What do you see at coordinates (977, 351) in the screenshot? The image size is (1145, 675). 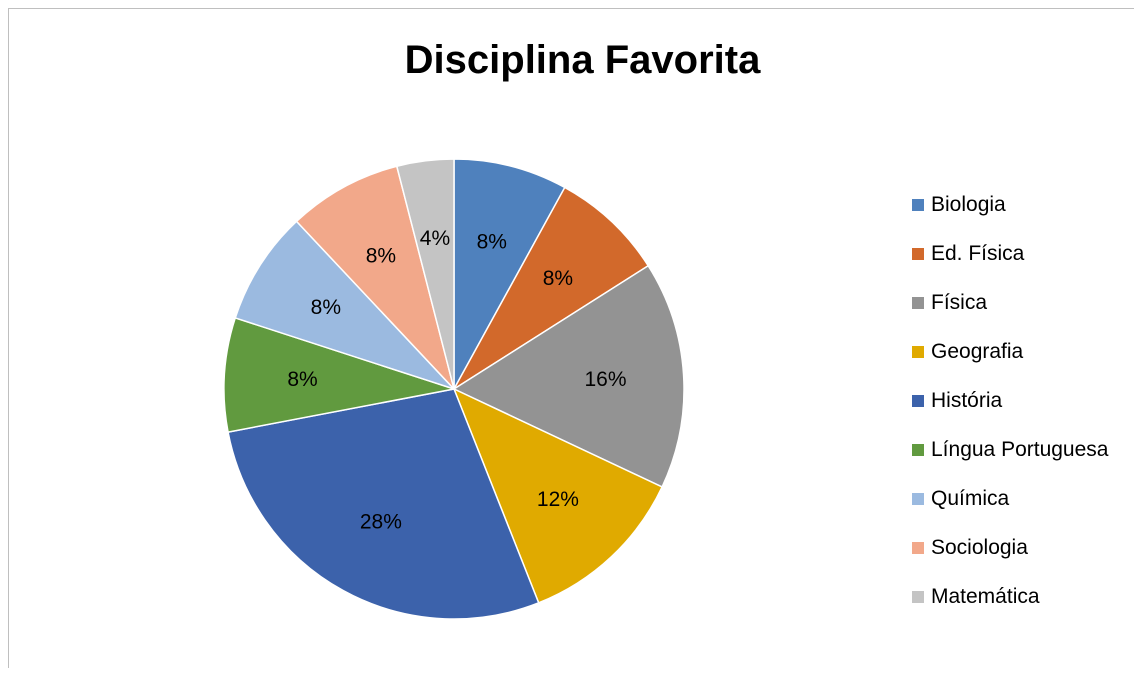 I see `legend-label: Geografia` at bounding box center [977, 351].